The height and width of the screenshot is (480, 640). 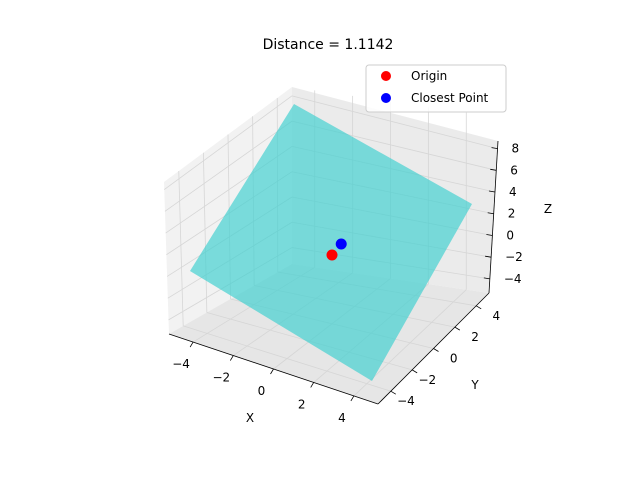 I want to click on x-tick-label: −2, so click(x=221, y=378).